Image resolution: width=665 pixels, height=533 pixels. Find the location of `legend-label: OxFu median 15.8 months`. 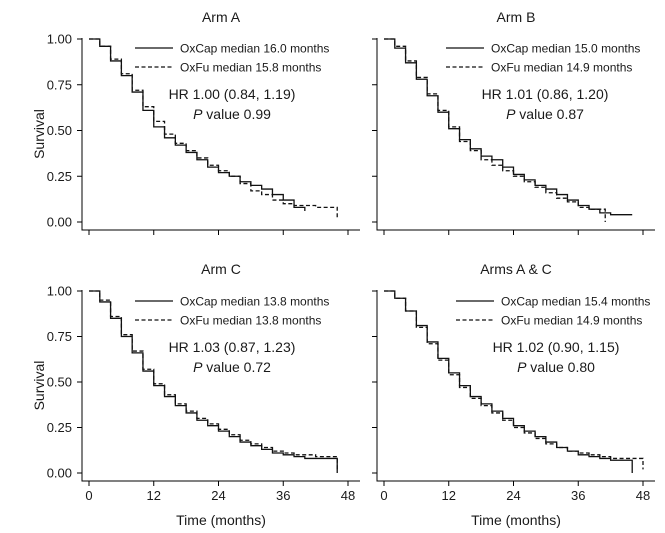

legend-label: OxFu median 15.8 months is located at coordinates (250, 68).